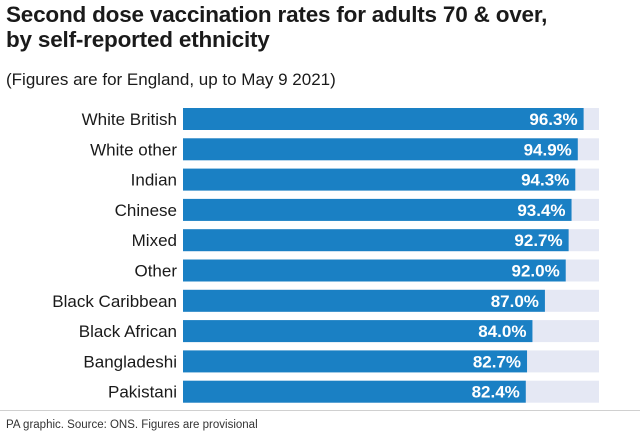  Describe the element at coordinates (320, 410) in the screenshot. I see `footer-divider` at that location.